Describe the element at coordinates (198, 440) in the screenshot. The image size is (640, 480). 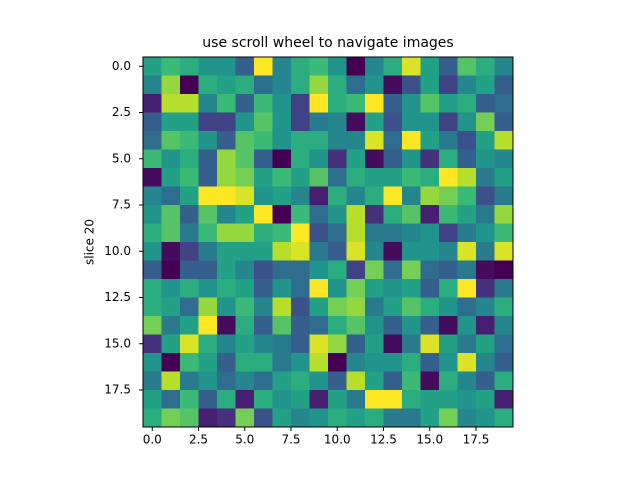
I see `x-tick-label: 2.5` at that location.